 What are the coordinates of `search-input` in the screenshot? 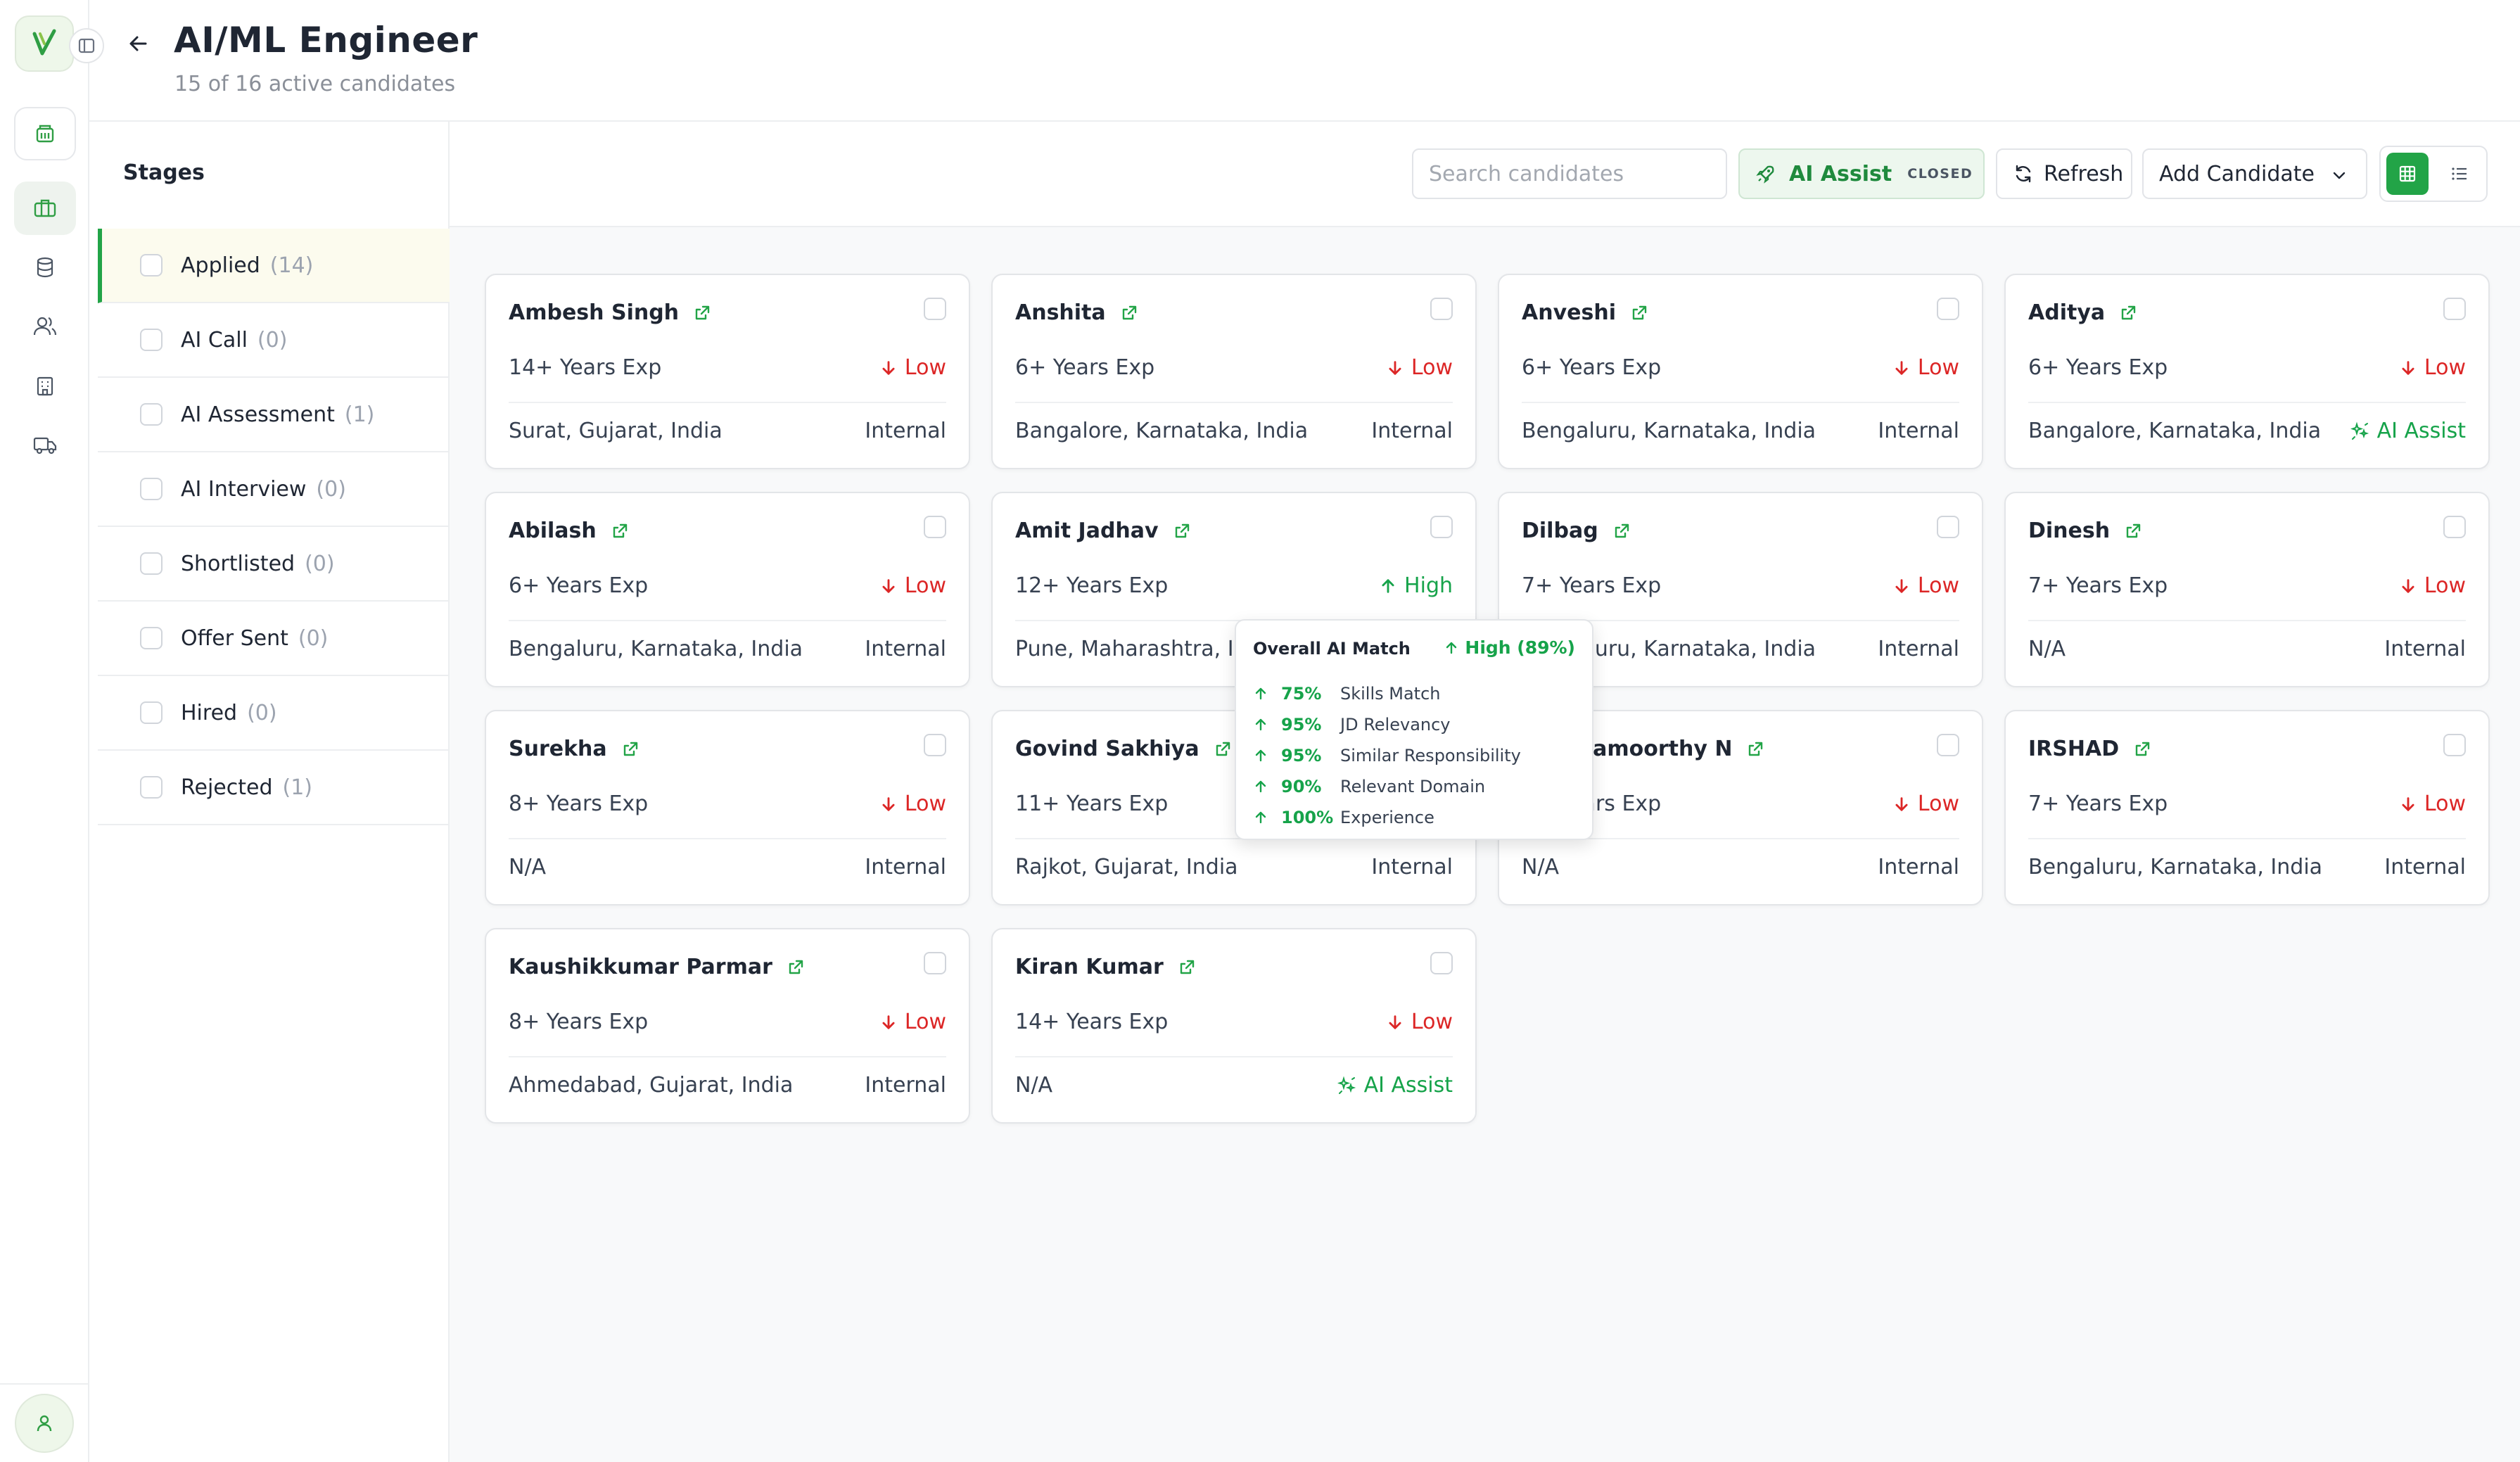 It's located at (1570, 173).